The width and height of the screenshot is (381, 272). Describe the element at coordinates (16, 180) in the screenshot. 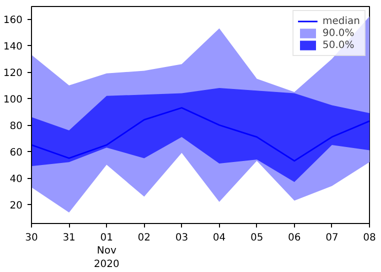

I see `y-tick-label: 40` at that location.